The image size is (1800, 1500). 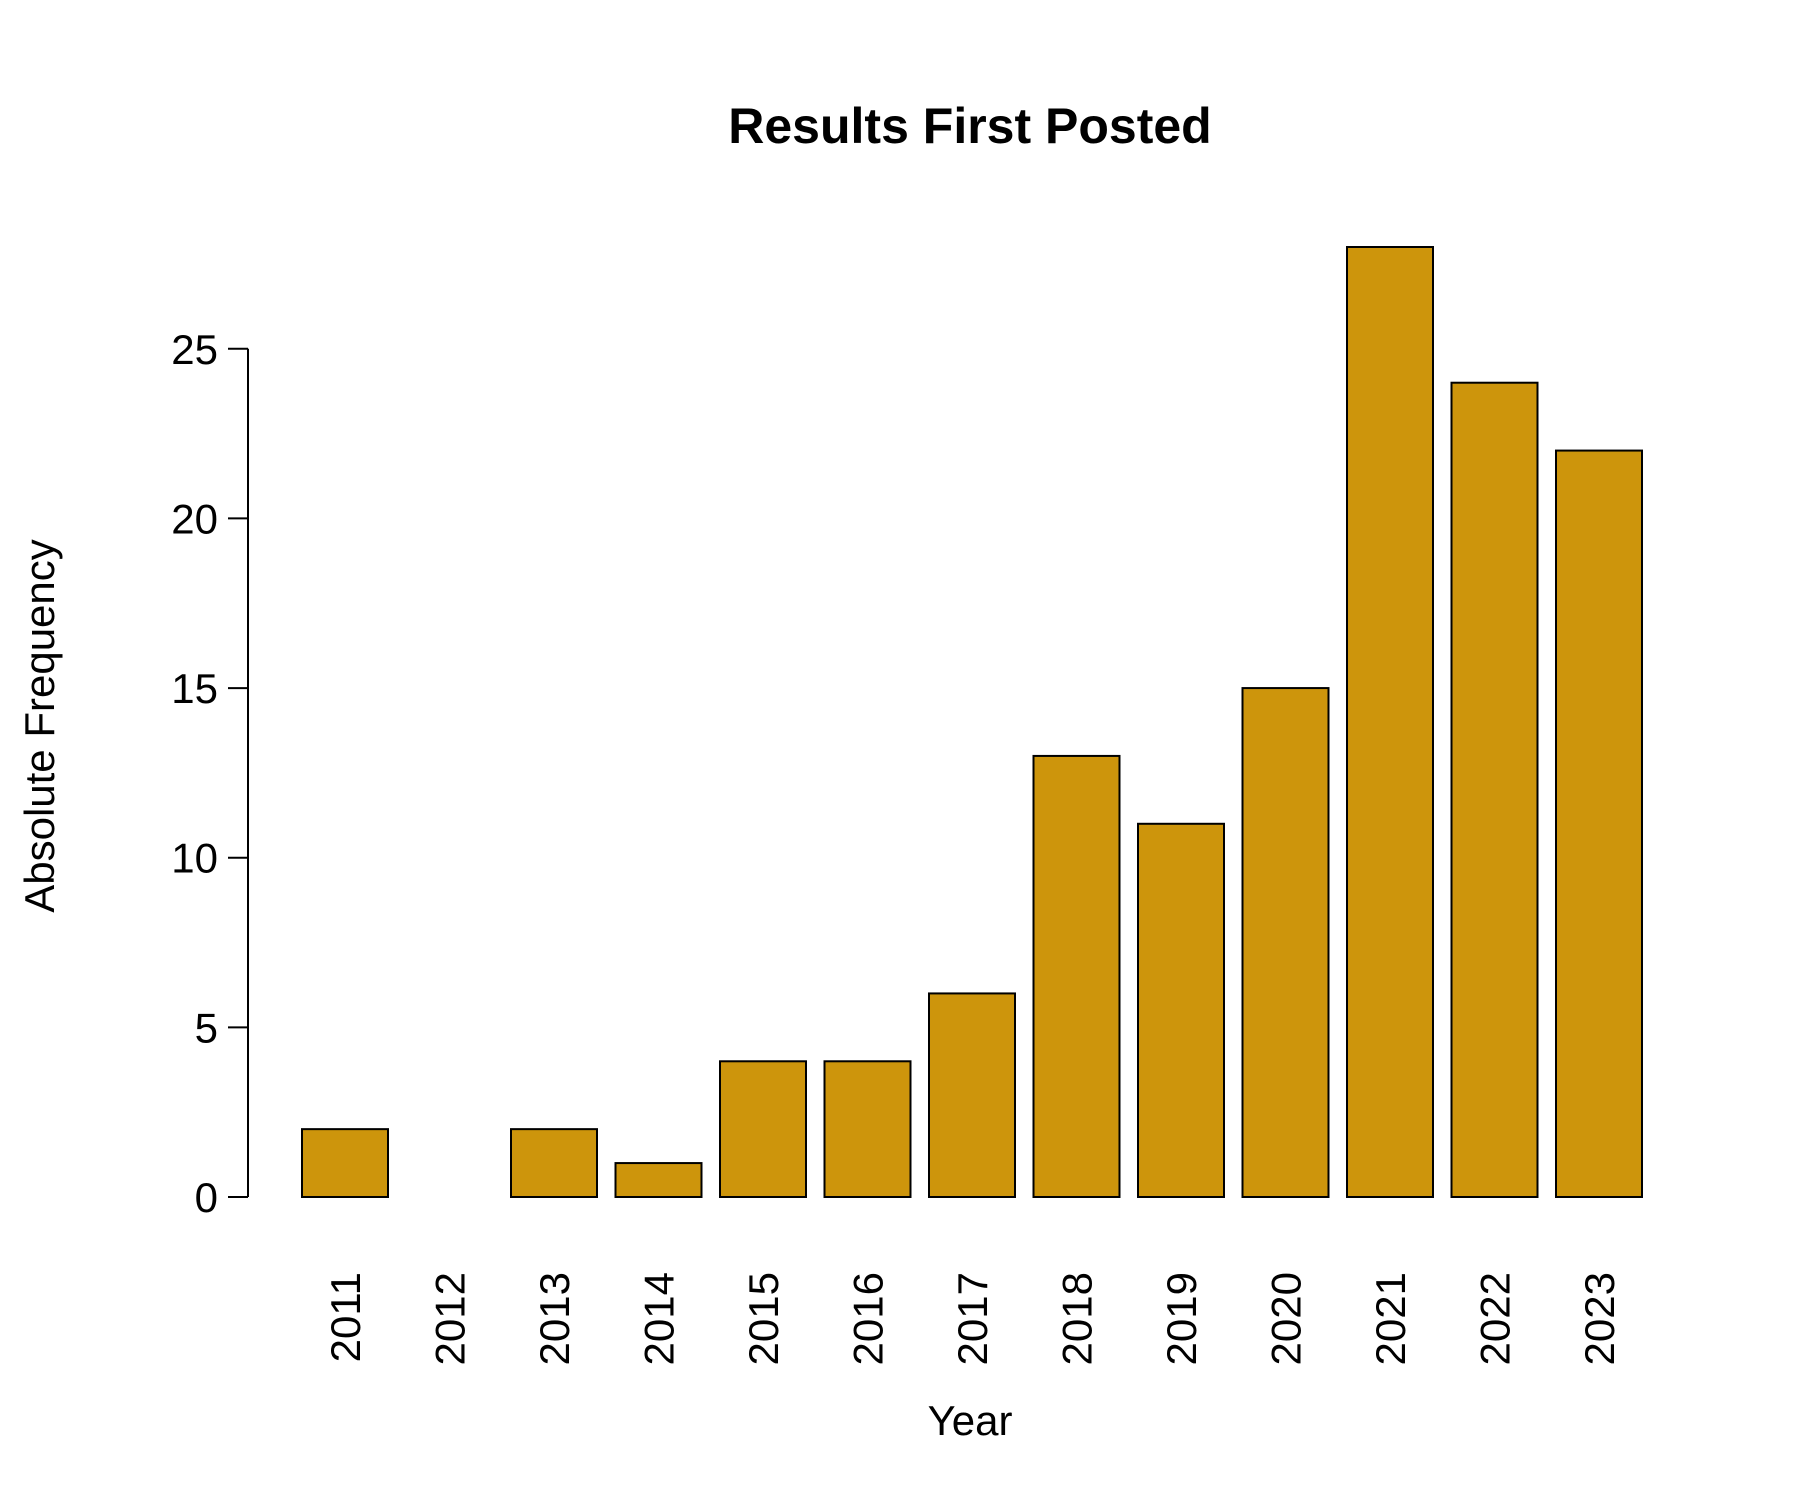 I want to click on y-tick-label: 0, so click(x=206, y=1197).